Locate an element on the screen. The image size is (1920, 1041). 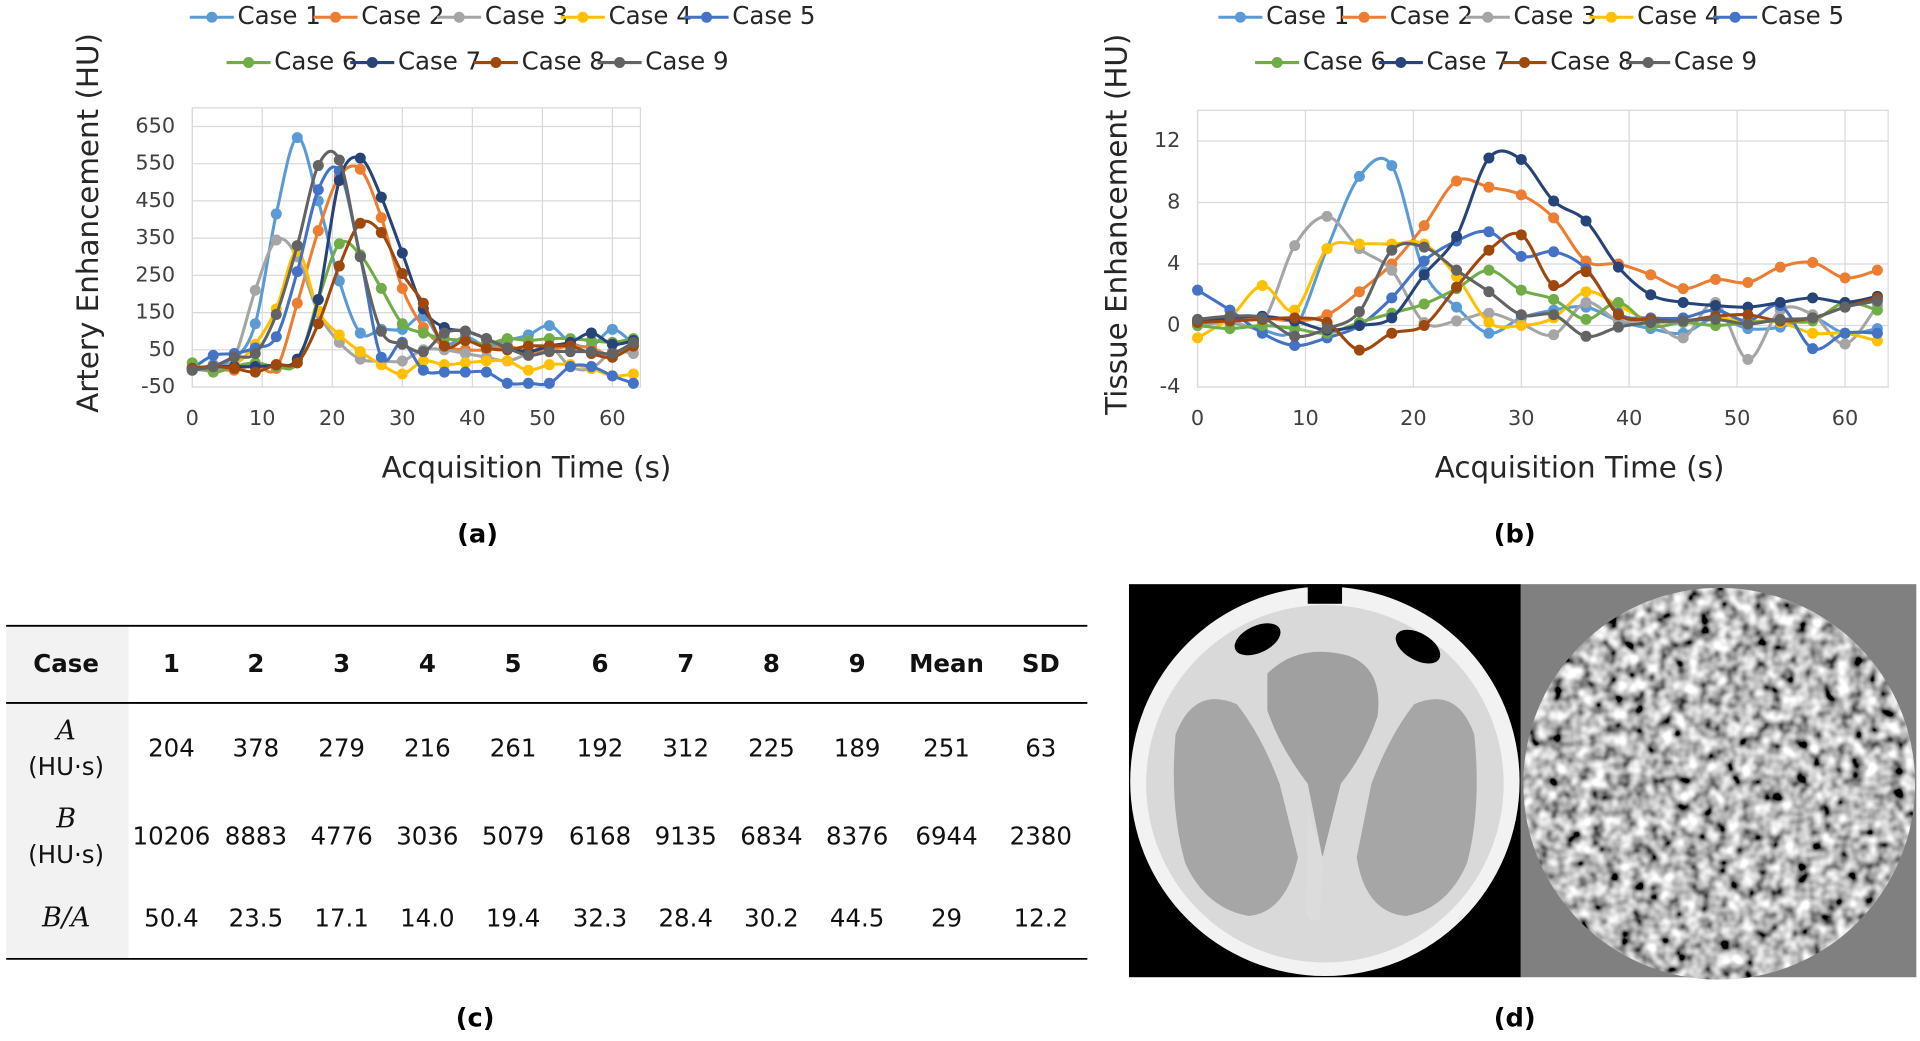
table-cell: 378 is located at coordinates (256, 747).